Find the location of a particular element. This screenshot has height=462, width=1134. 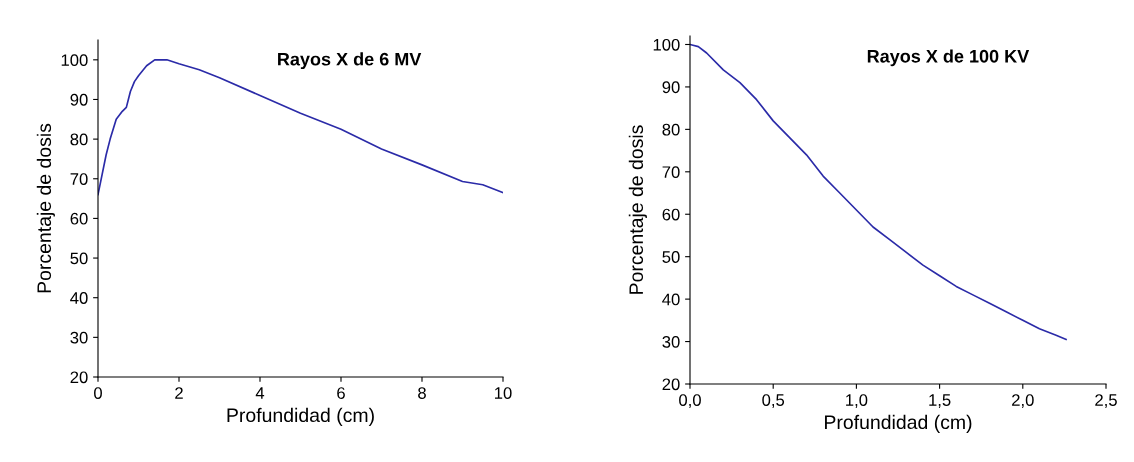

text: Rayos X de 100 KV is located at coordinates (948, 58).